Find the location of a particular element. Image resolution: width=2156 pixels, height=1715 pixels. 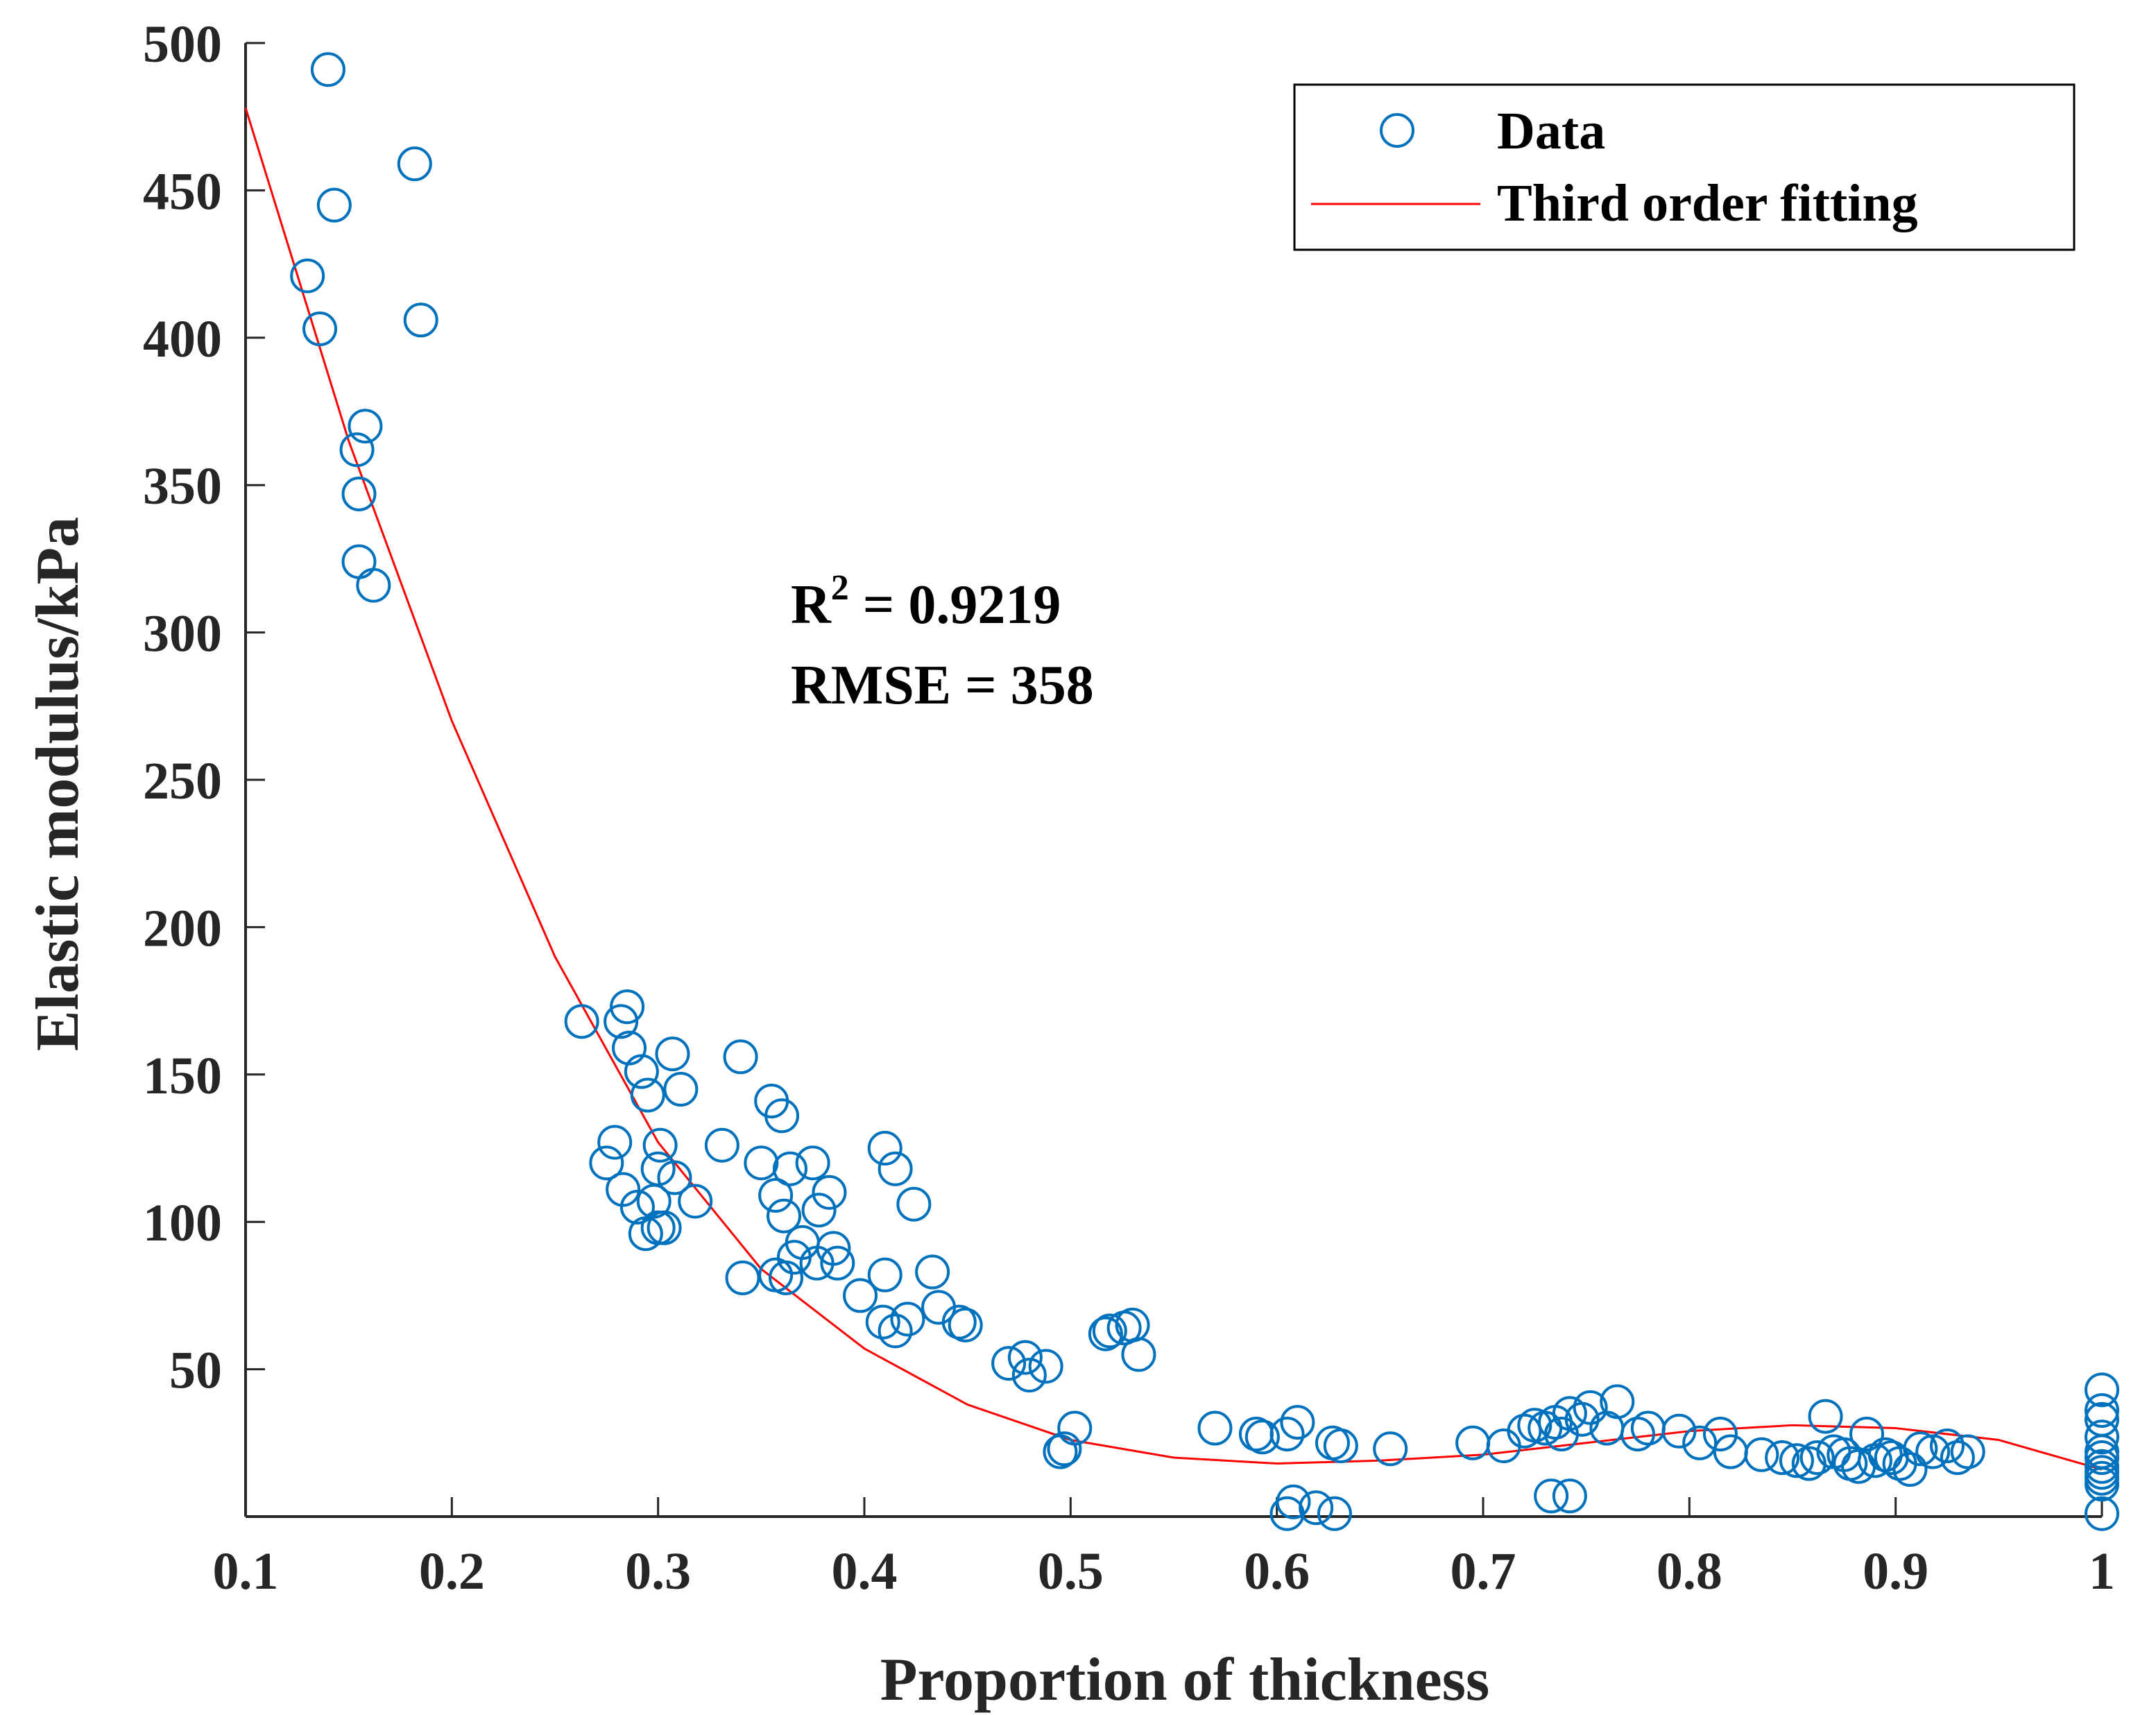

x-tick-label: 0.6 is located at coordinates (1277, 1571).